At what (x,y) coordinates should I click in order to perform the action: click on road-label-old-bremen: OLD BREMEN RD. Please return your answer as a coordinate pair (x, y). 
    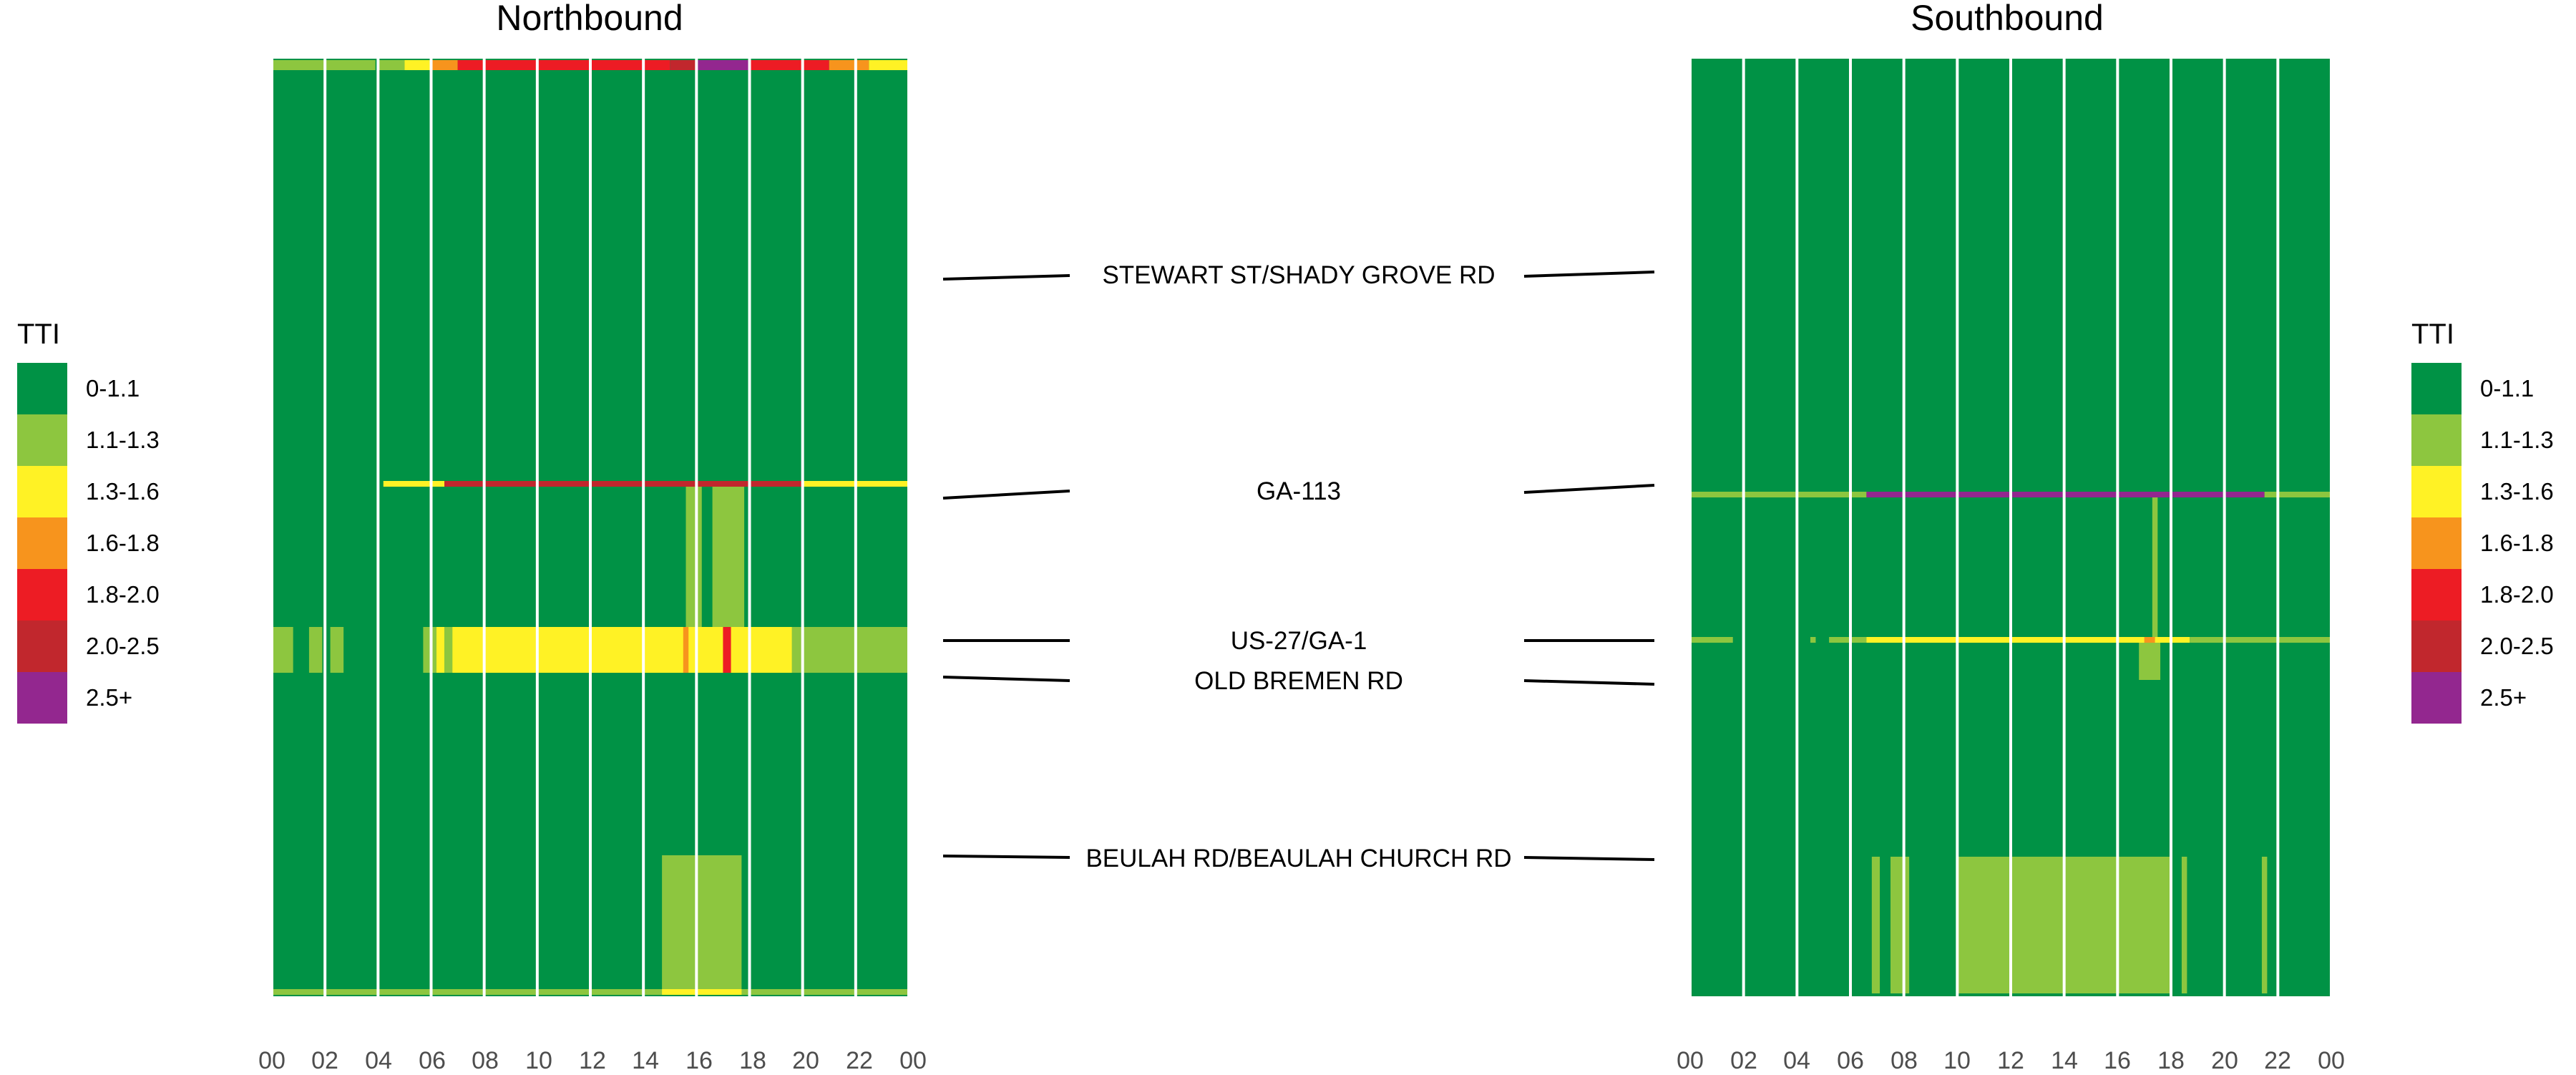
    Looking at the image, I should click on (1298, 681).